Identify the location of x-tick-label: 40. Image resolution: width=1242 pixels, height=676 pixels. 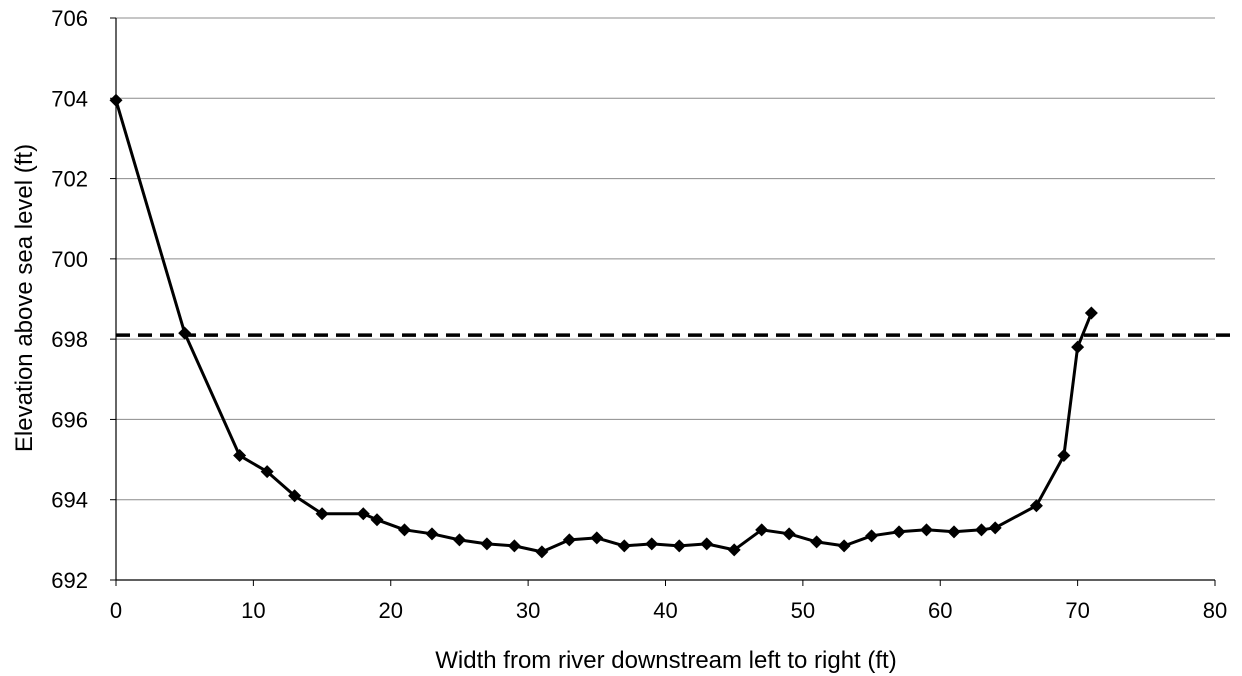
(665, 610).